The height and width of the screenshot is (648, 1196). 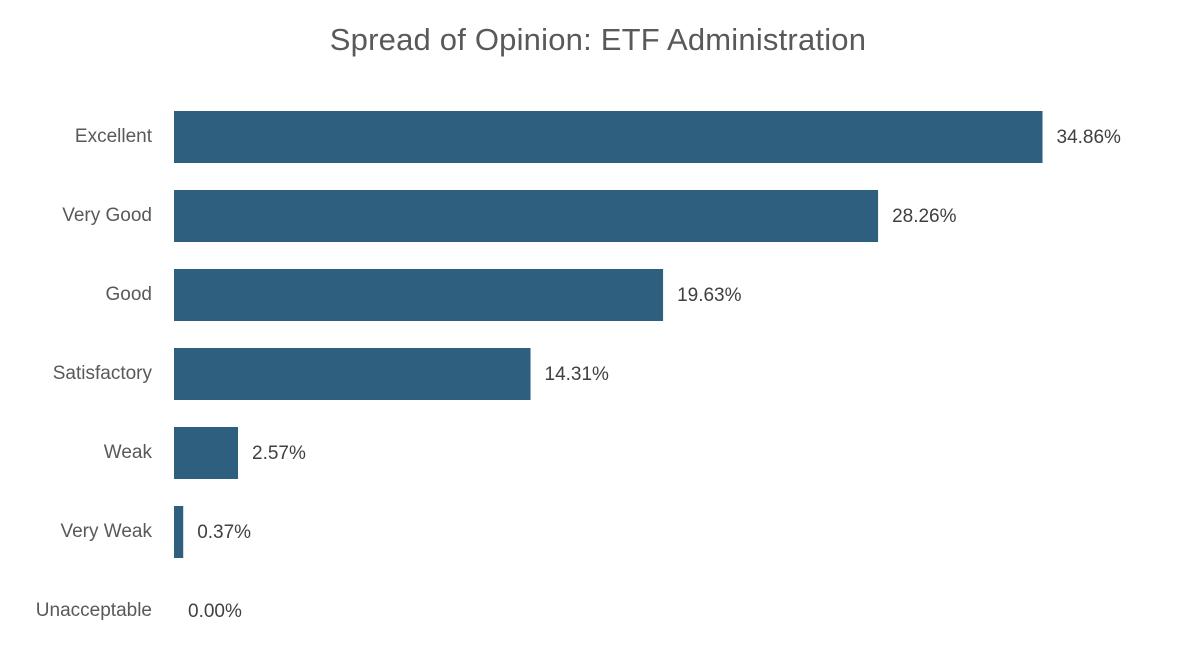 I want to click on category-label: Very Weak, so click(x=106, y=531).